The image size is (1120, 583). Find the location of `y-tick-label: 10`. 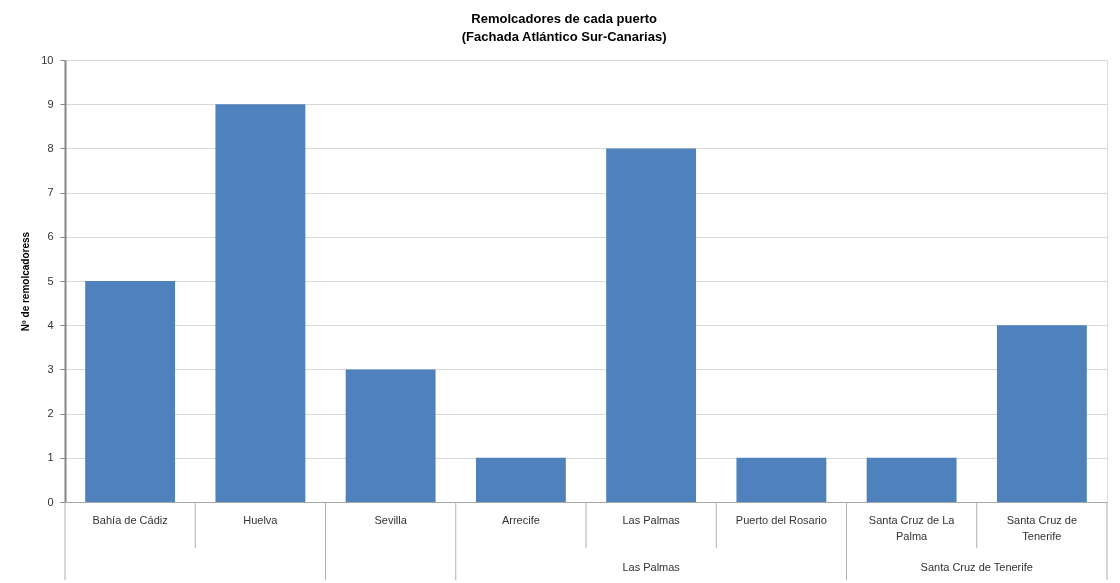

y-tick-label: 10 is located at coordinates (47, 59).